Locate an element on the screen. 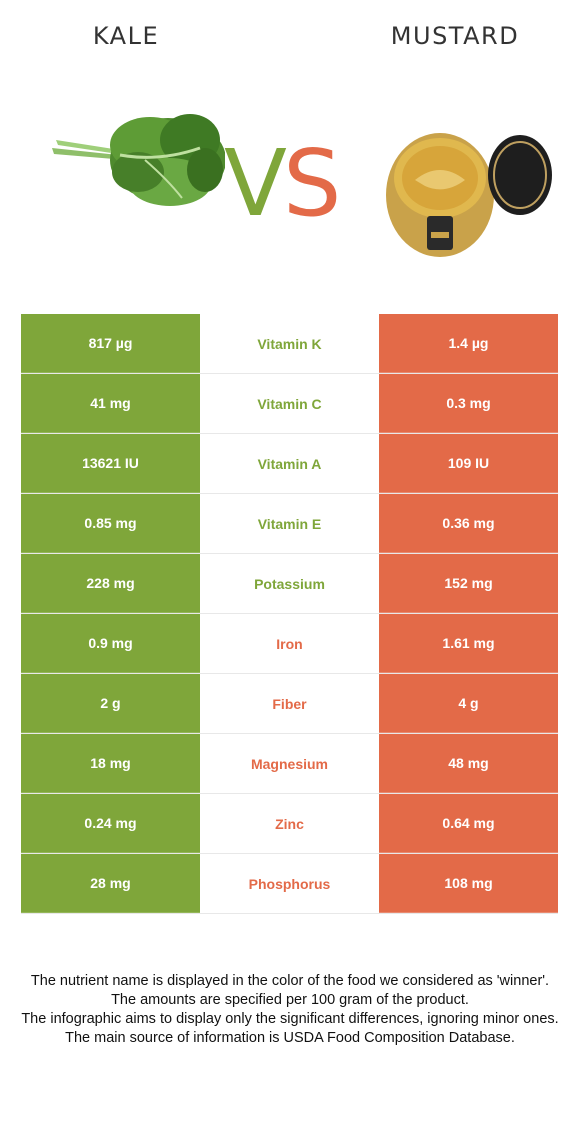 This screenshot has width=580, height=1144. left-value: 0.9 mg is located at coordinates (110, 643).